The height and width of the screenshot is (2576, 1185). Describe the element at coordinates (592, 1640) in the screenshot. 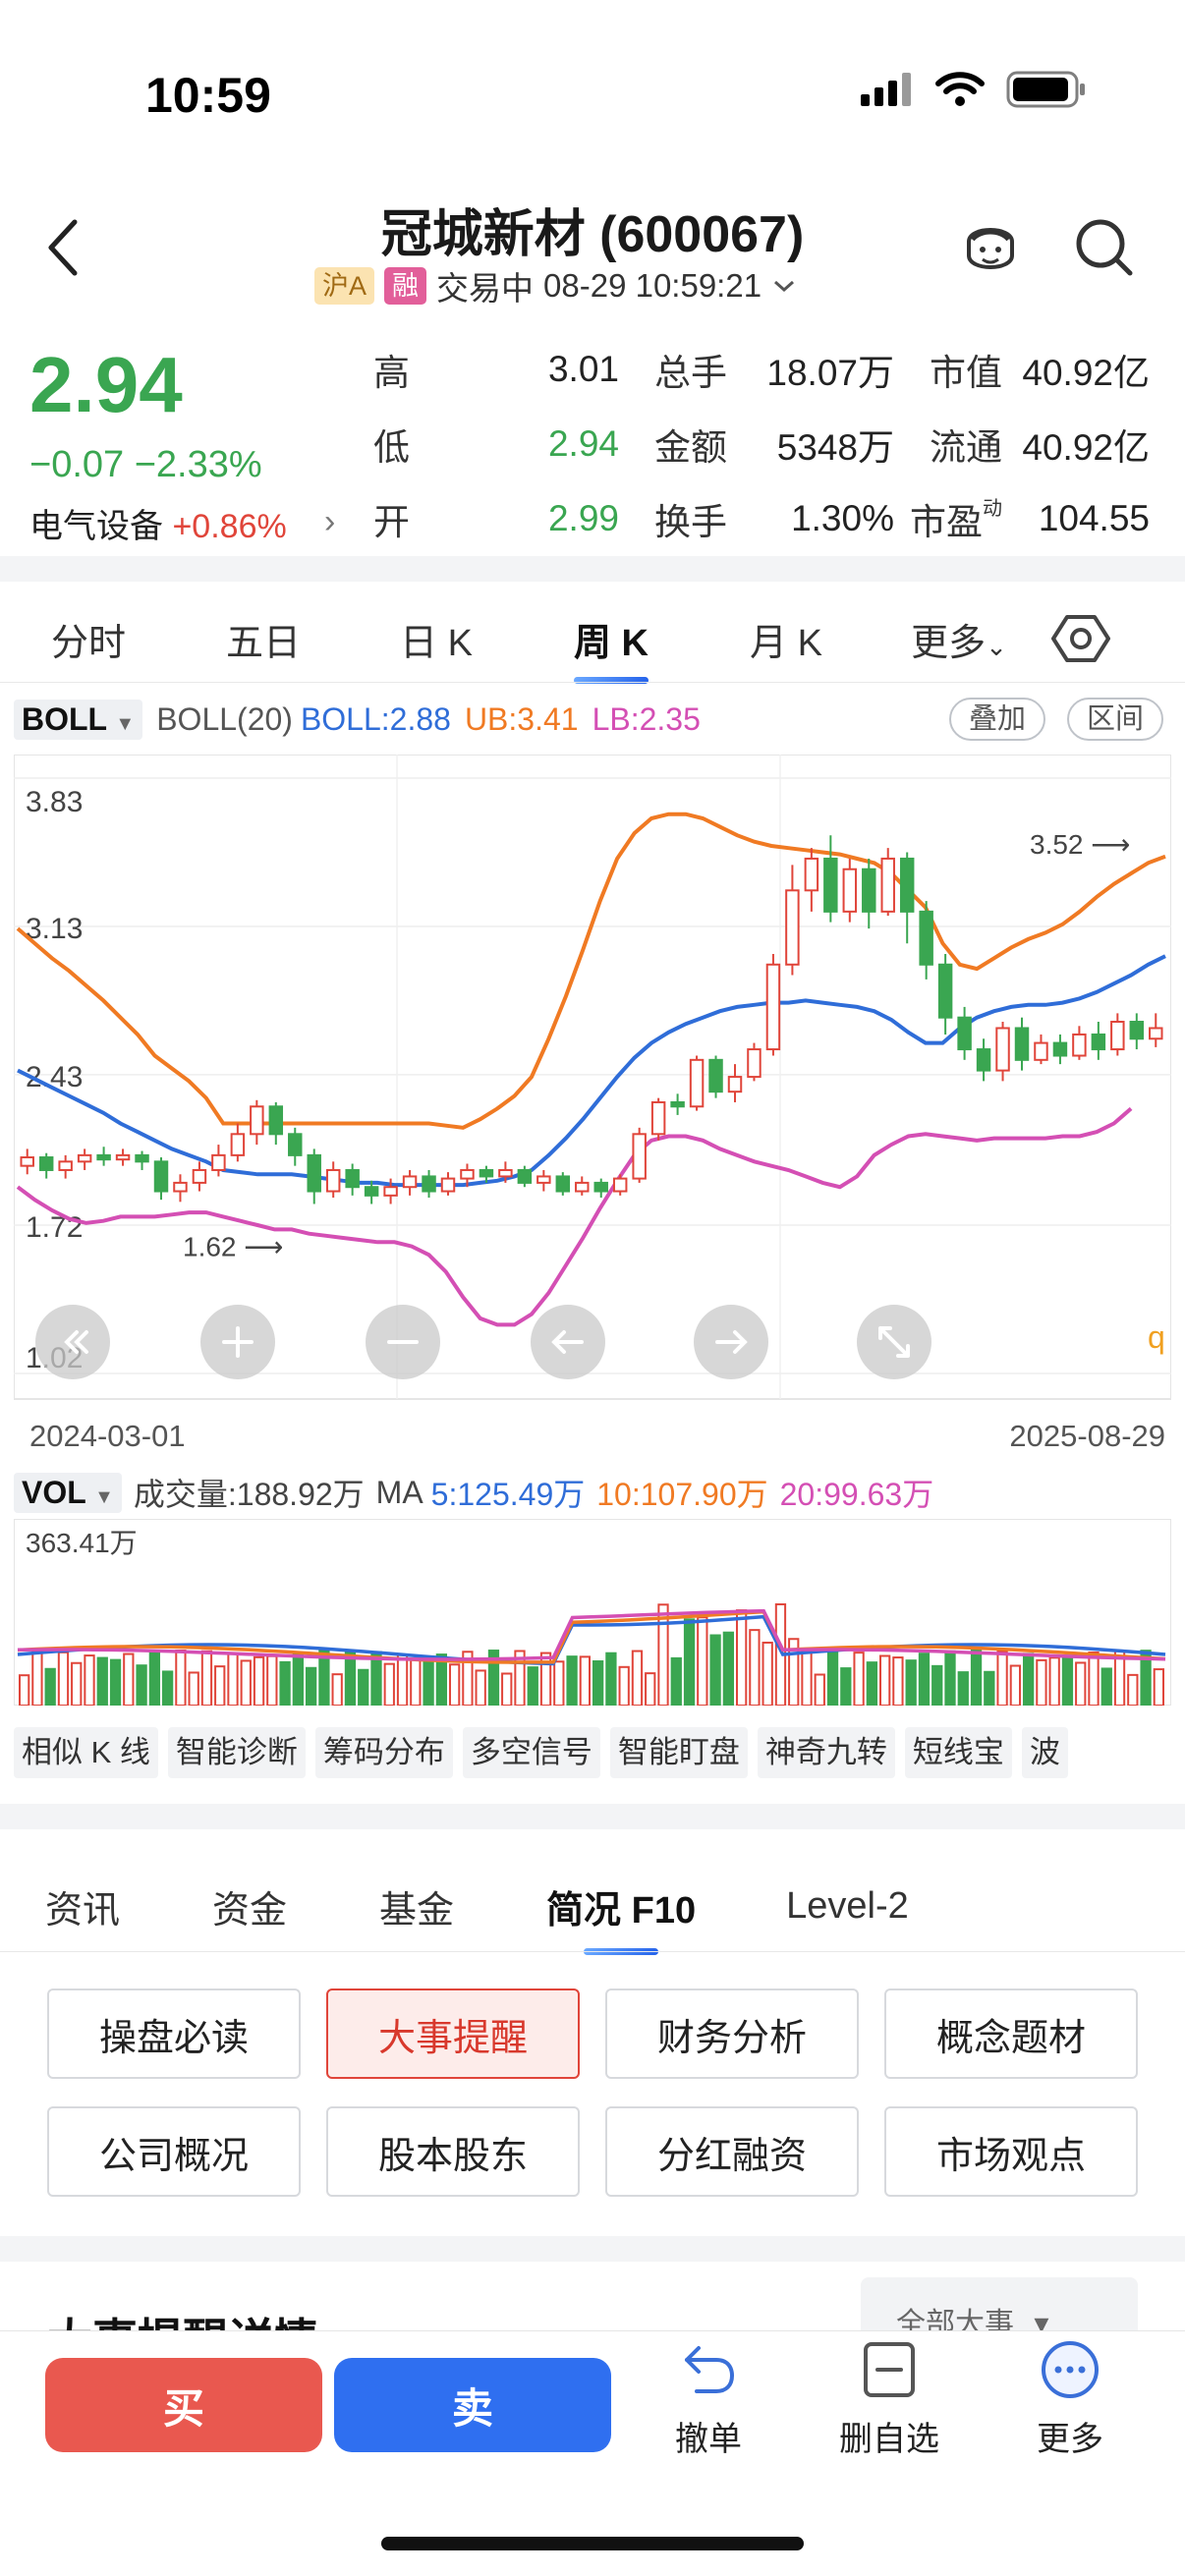

I see `volume-ma5-line` at that location.